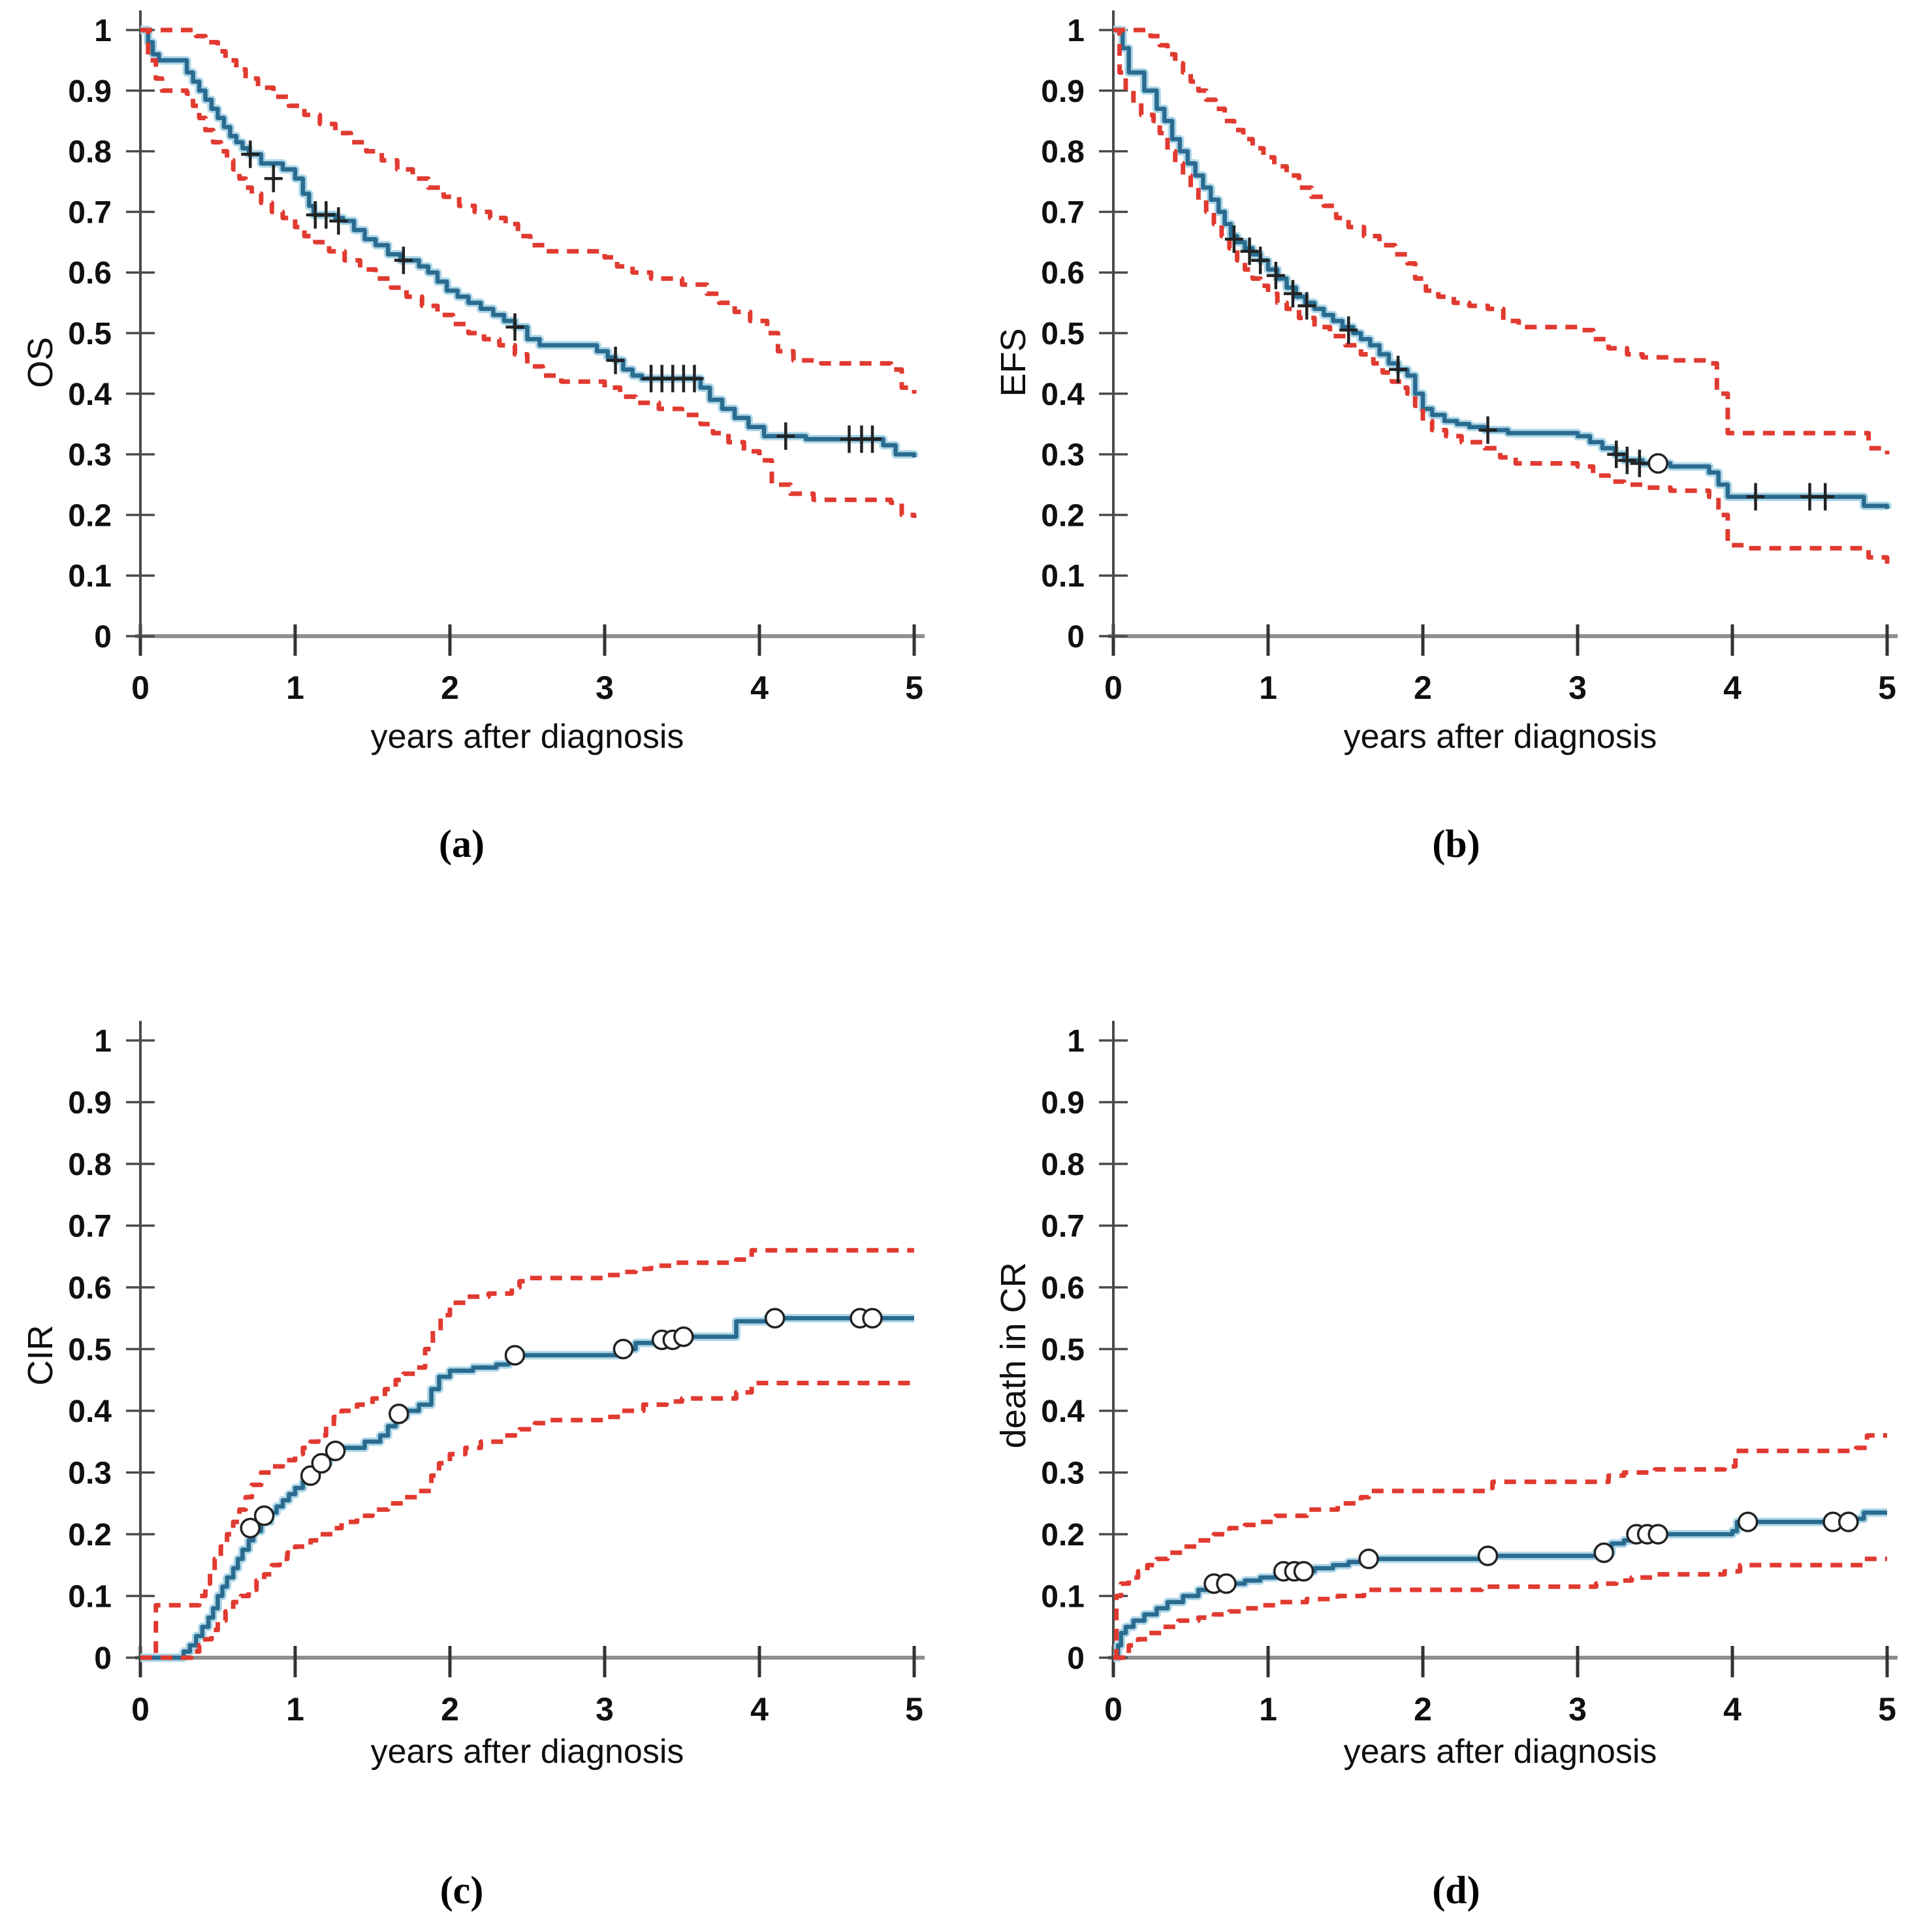 The image size is (1925, 1932). What do you see at coordinates (461, 1890) in the screenshot?
I see `caption-panel-c: (c)` at bounding box center [461, 1890].